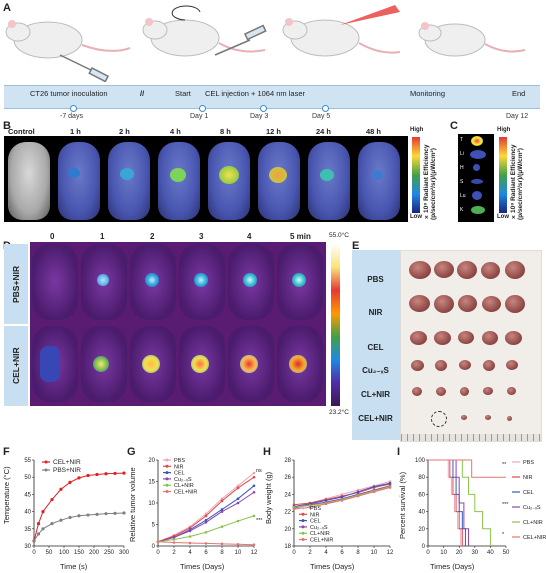 Image resolution: width=546 pixels, height=573 pixels. I want to click on y-tick-label: 35, so click(27, 530).